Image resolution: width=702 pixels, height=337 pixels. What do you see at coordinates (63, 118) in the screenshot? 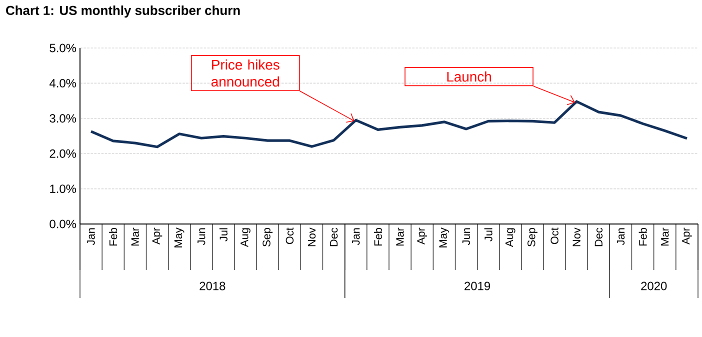
I see `y-tick-label: 3.0%` at bounding box center [63, 118].